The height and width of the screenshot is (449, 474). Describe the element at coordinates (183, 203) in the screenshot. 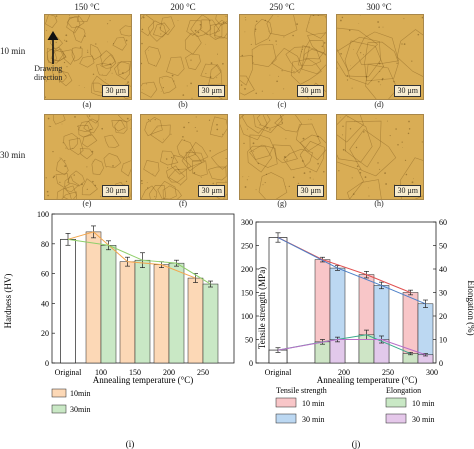

I see `micrograph-caption: (f)` at that location.